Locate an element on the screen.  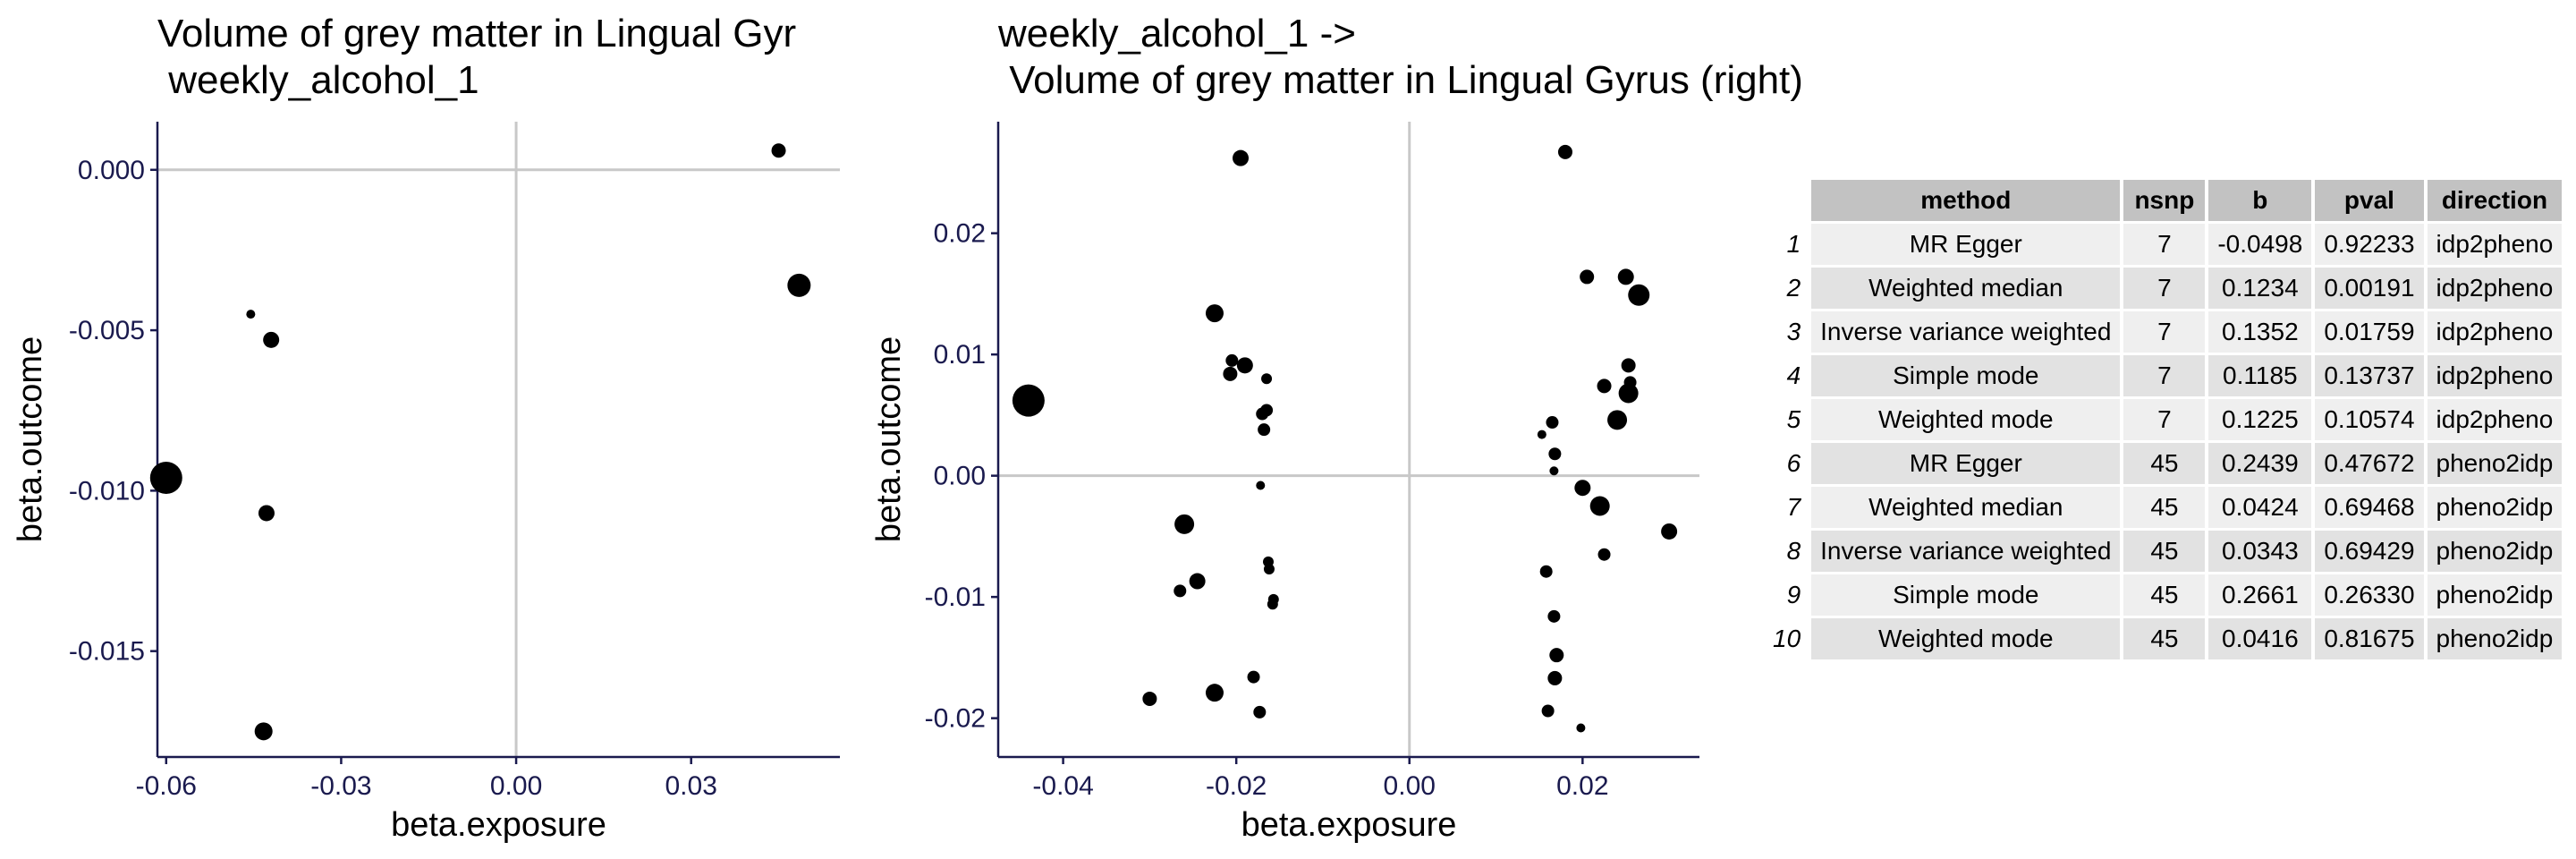
cell-pval: 0.01759 is located at coordinates (2369, 332).